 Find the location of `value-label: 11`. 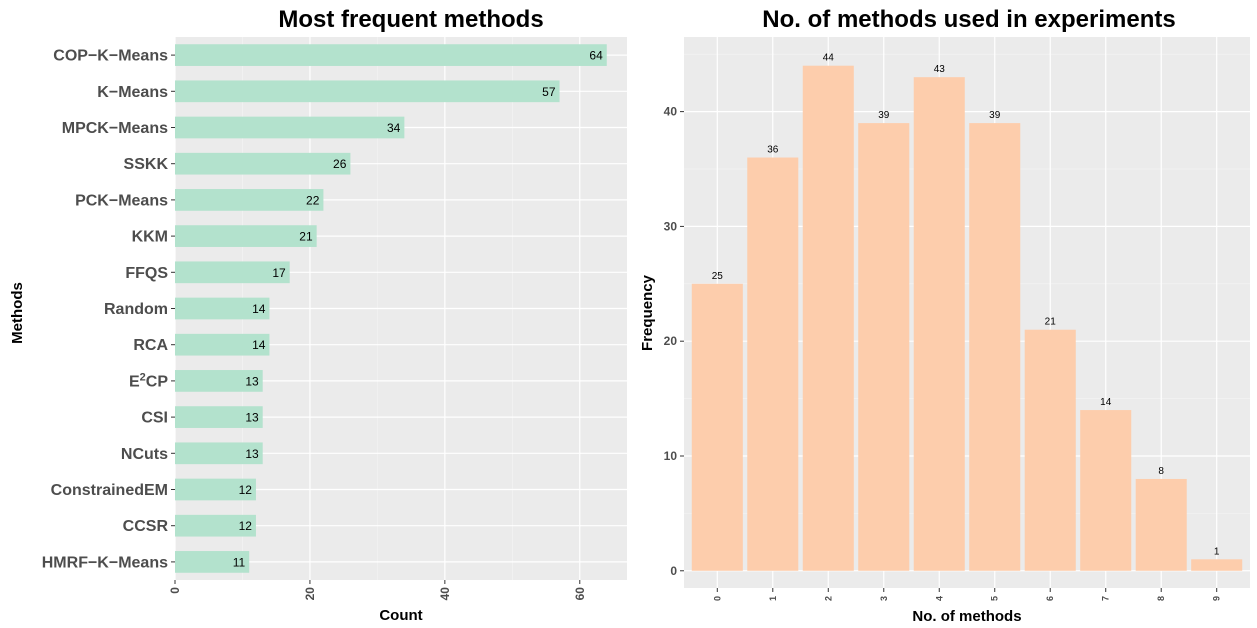

value-label: 11 is located at coordinates (239, 562).